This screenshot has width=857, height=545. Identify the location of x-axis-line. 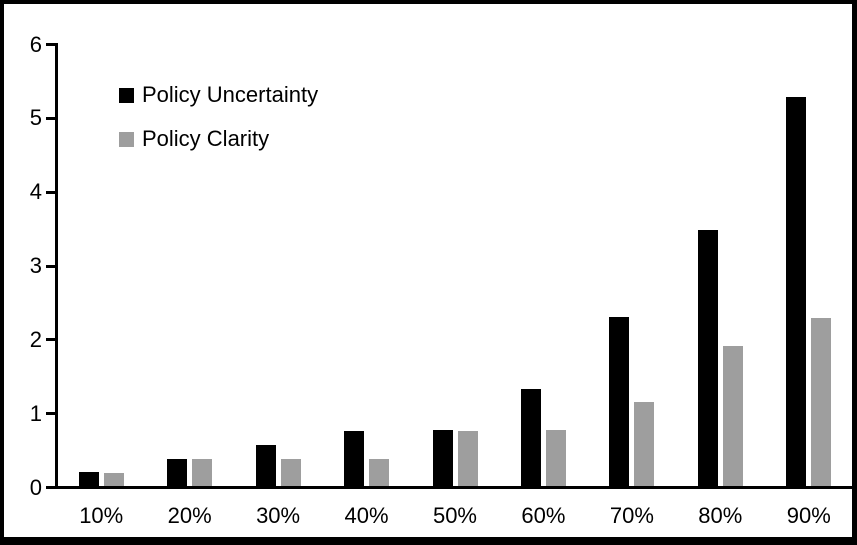
(454, 487).